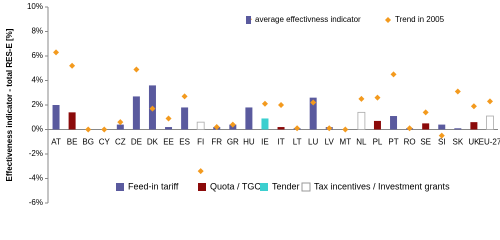 The height and width of the screenshot is (240, 500). What do you see at coordinates (330, 142) in the screenshot?
I see `x-tick-label: LV` at bounding box center [330, 142].